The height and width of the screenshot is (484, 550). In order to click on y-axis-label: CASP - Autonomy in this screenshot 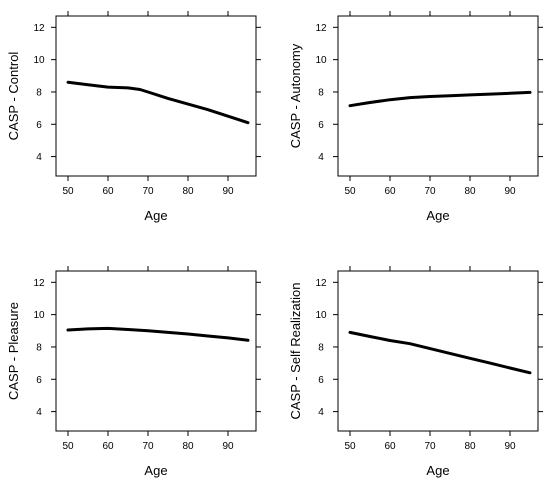, I will do `click(295, 95)`.